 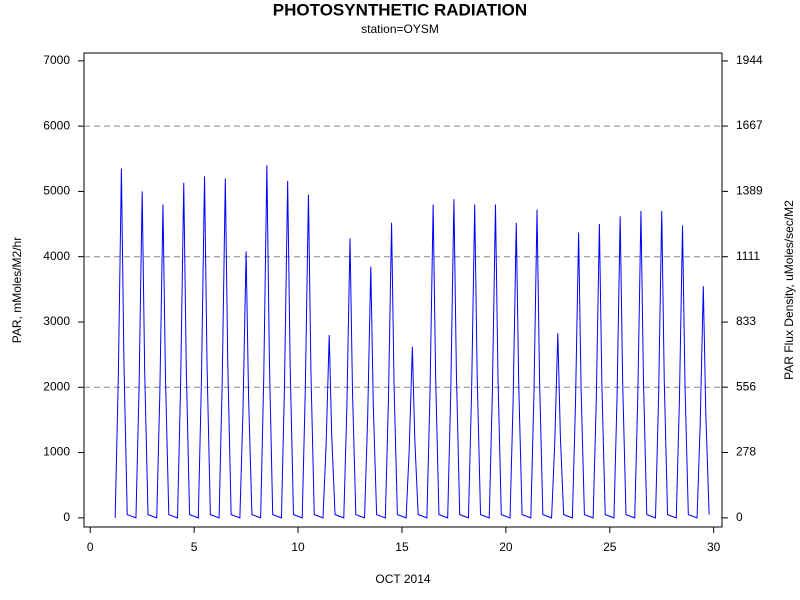 What do you see at coordinates (56, 60) in the screenshot?
I see `y-tick-label: 7000` at bounding box center [56, 60].